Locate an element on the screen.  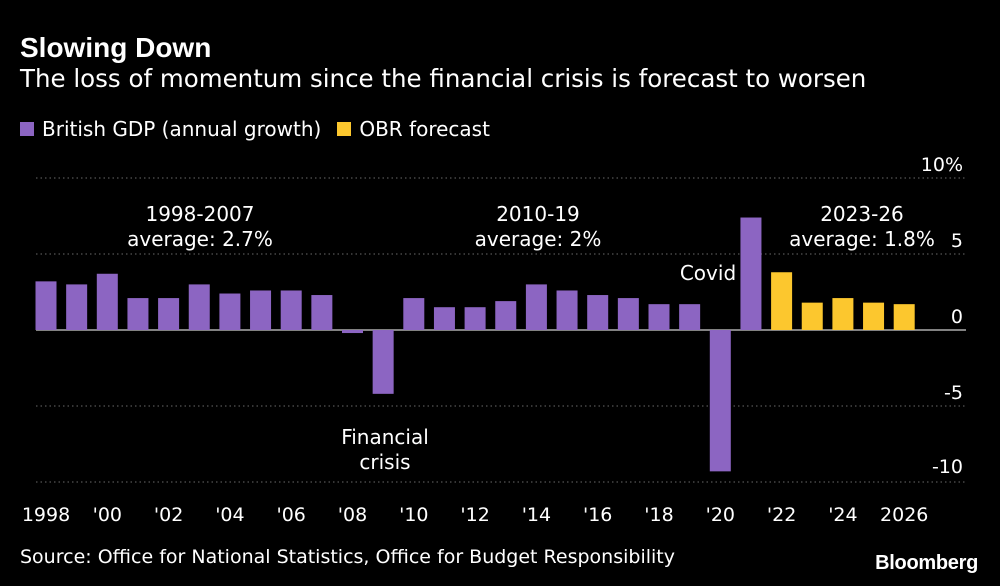
x-tick-label: '14 is located at coordinates (536, 515).